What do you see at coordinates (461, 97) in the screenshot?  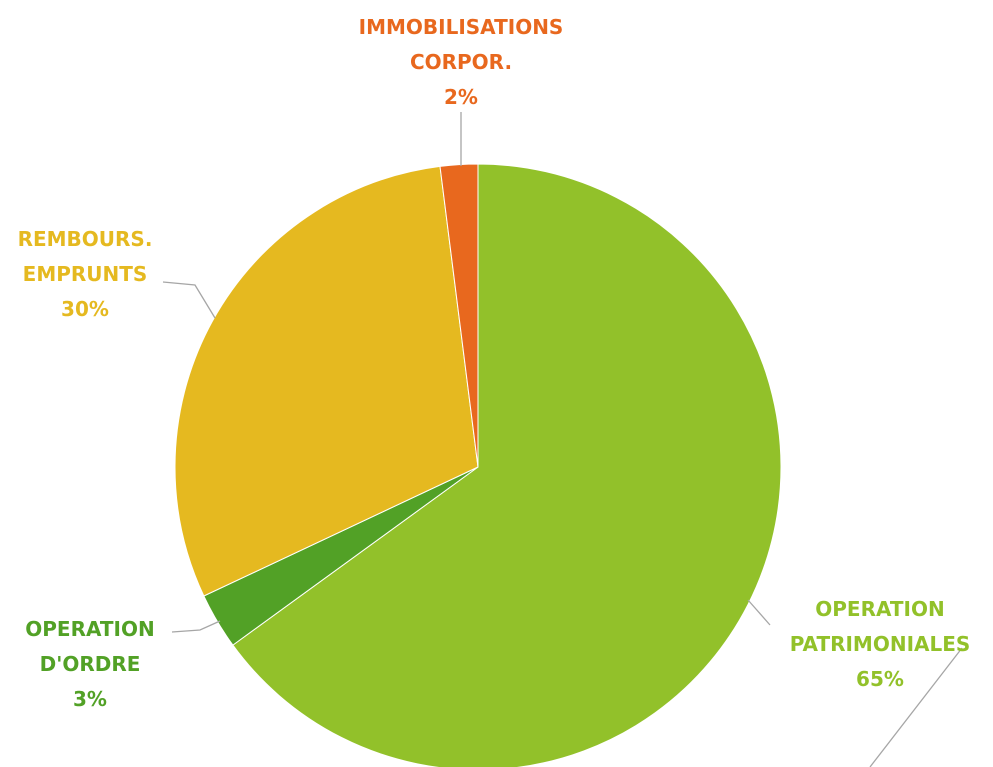 I see `value-label: 2%` at bounding box center [461, 97].